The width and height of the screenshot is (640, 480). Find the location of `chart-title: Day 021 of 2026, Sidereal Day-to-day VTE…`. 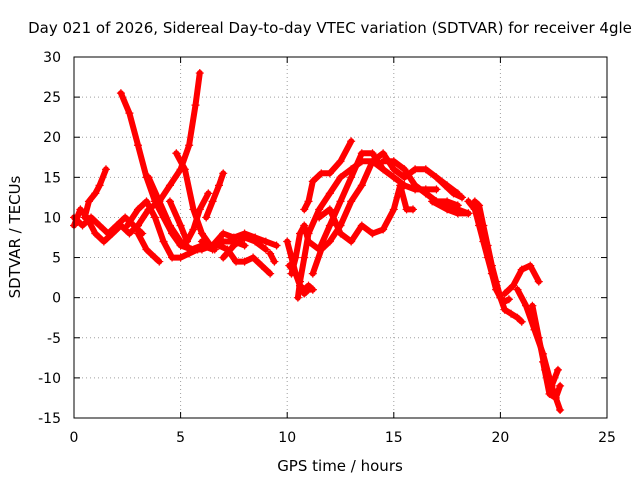

chart-title: Day 021 of 2026, Sidereal Day-to-day VTE… is located at coordinates (330, 28).